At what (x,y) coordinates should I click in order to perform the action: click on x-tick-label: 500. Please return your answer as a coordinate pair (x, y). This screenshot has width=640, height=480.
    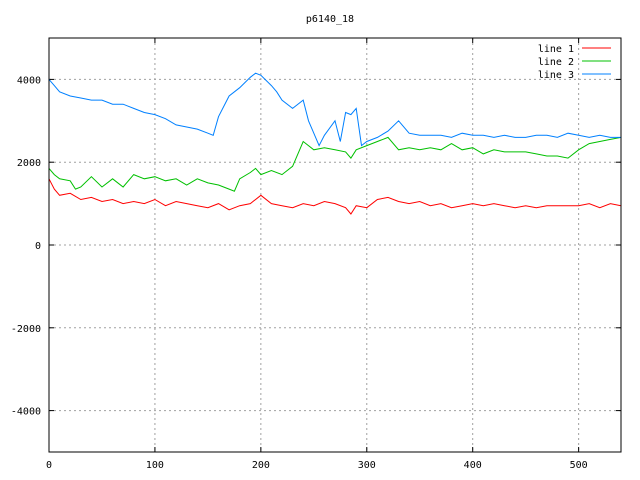
    Looking at the image, I should click on (579, 465).